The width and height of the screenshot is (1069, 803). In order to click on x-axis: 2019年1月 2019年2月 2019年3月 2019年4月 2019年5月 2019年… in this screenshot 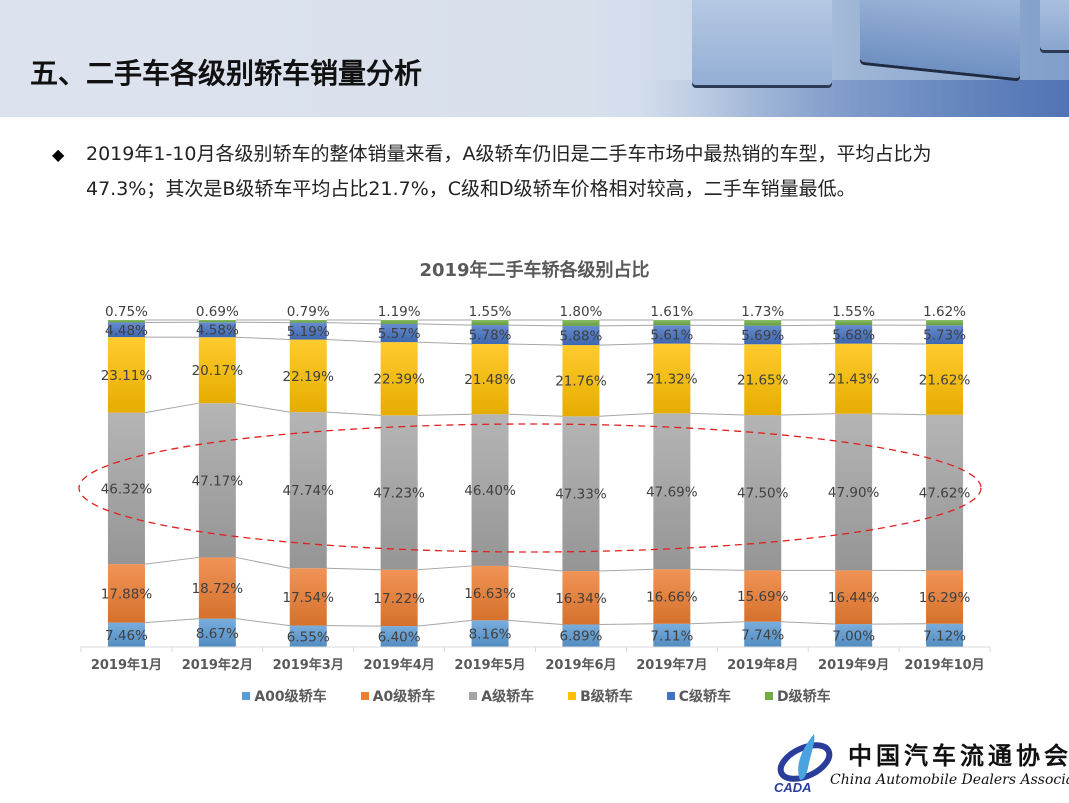, I will do `click(535, 659)`.